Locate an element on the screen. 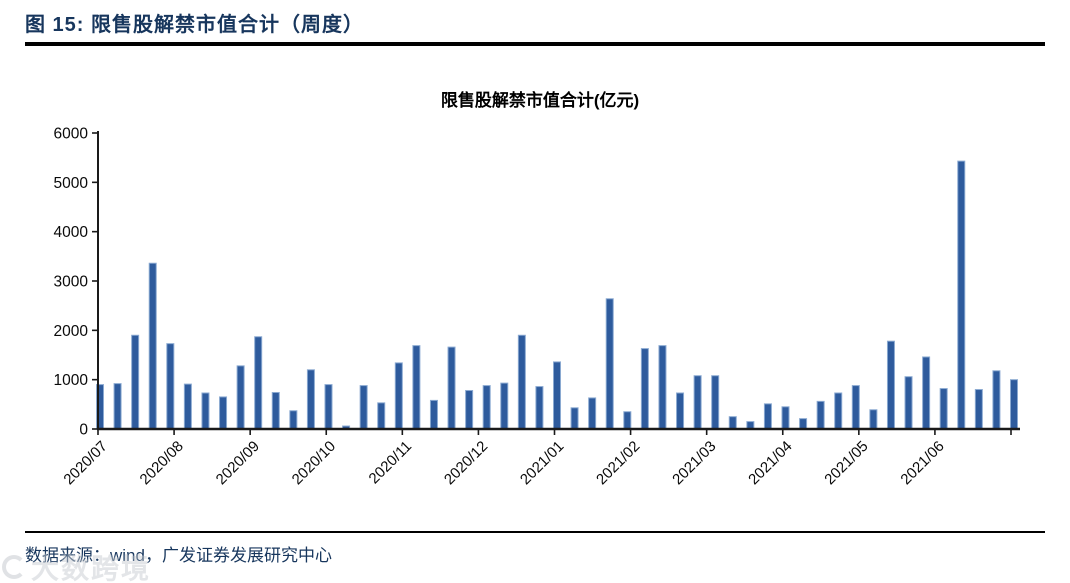 The image size is (1070, 583). y-tick-label: 5000 is located at coordinates (71, 183).